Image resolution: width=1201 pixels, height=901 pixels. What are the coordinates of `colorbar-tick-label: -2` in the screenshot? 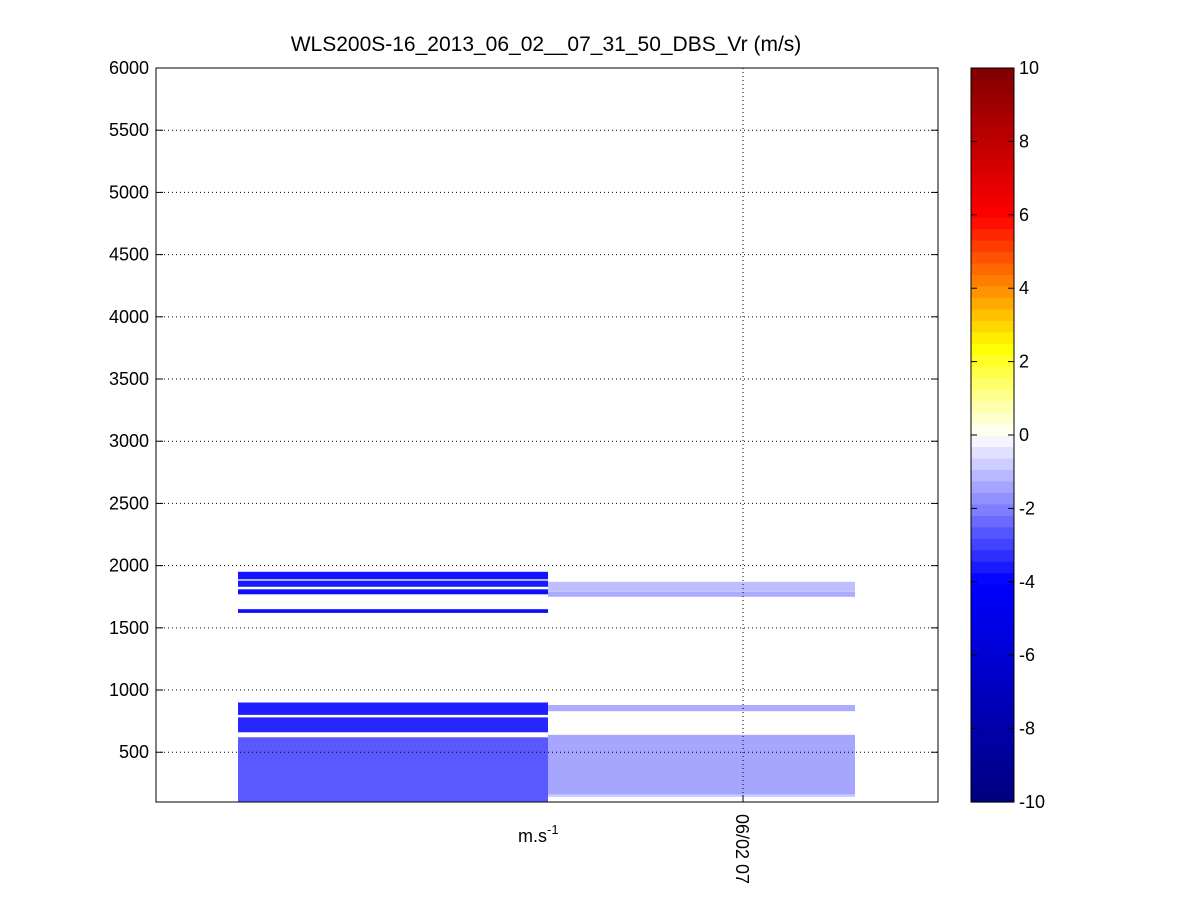 It's located at (1027, 508).